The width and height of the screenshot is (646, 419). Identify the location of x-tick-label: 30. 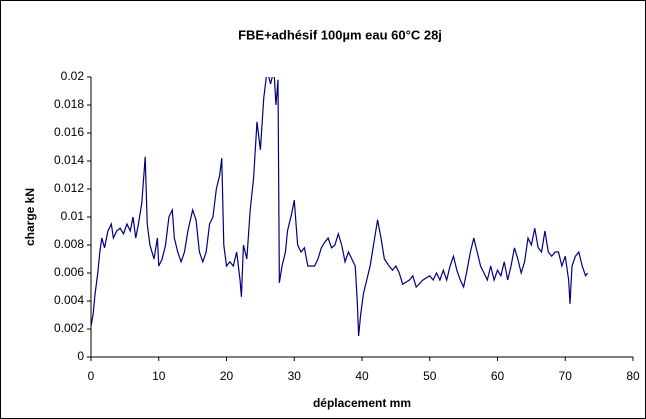
(295, 376).